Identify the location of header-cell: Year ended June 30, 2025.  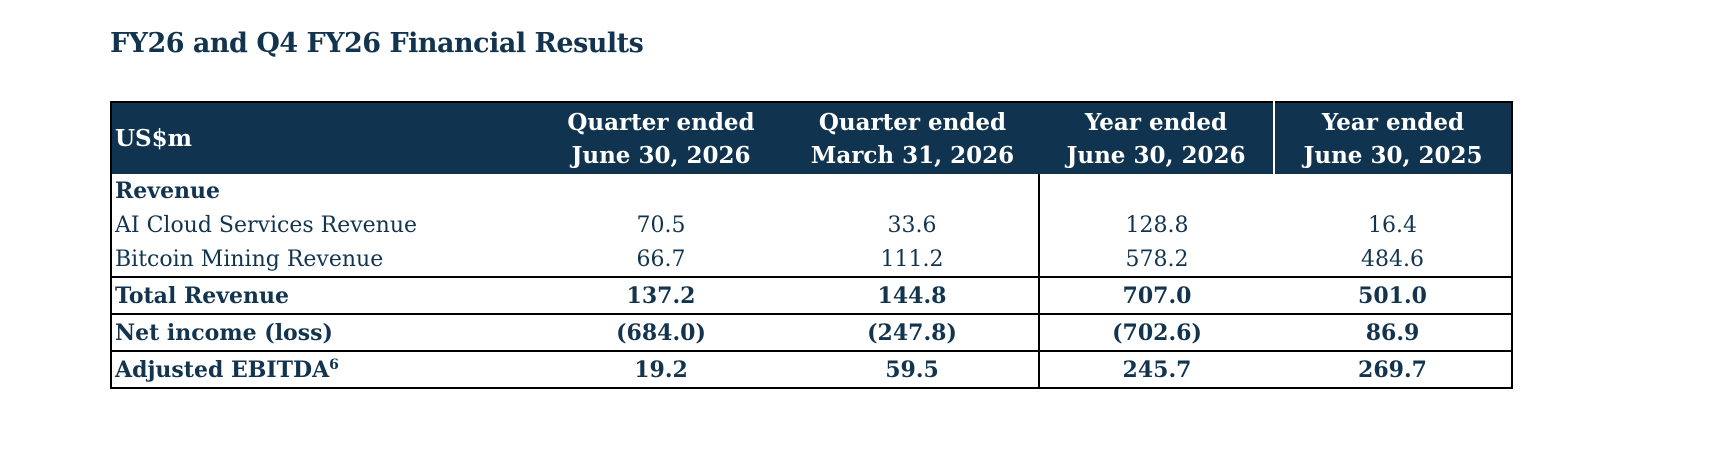
(1392, 138).